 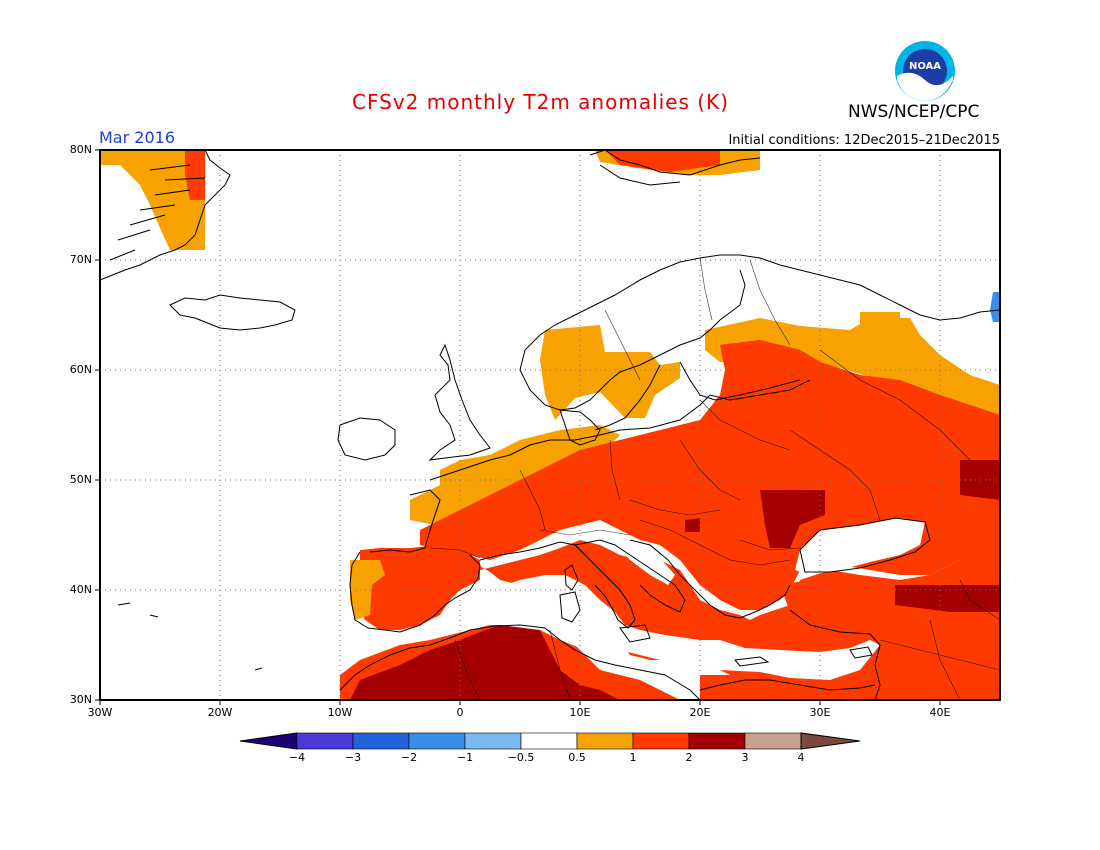 I want to click on coast-iberia, so click(x=415, y=592).